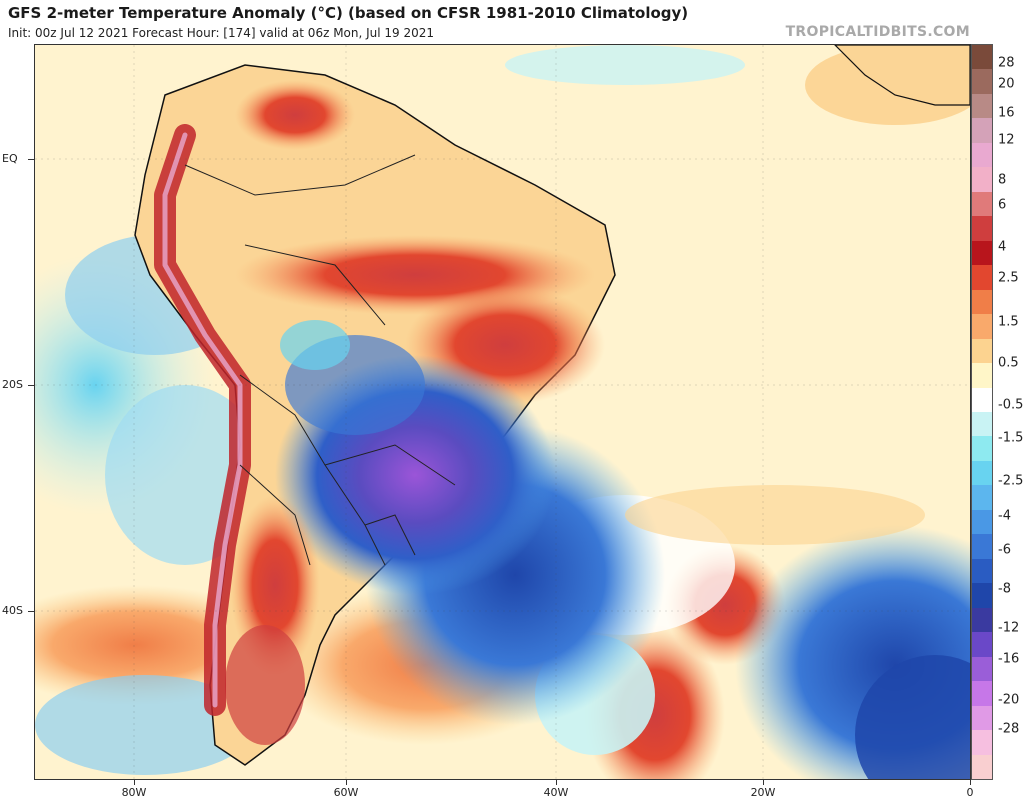  What do you see at coordinates (1008, 322) in the screenshot?
I see `legend-label: 1.5` at bounding box center [1008, 322].